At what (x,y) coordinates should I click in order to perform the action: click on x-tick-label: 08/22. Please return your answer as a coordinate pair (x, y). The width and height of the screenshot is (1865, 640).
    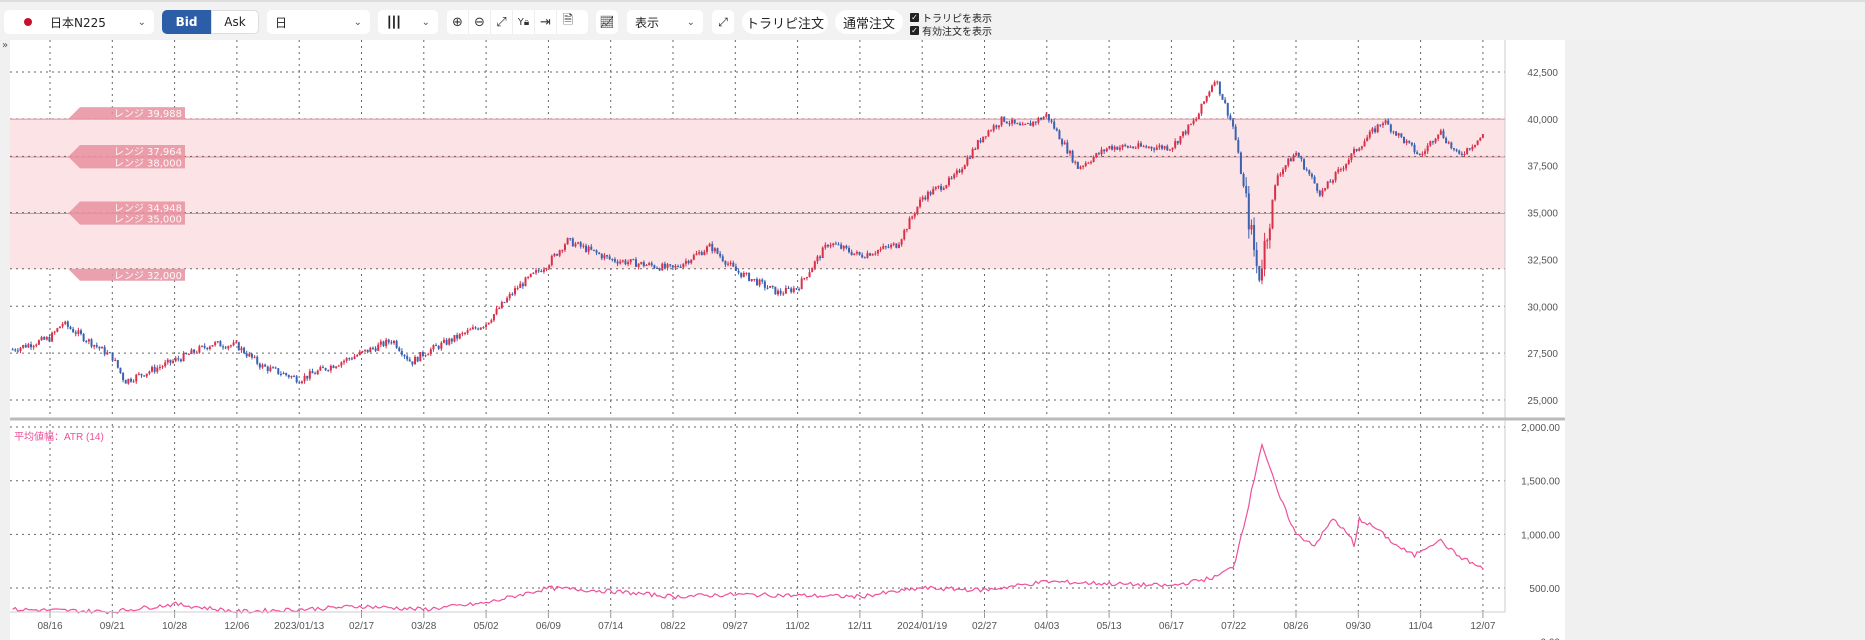
    Looking at the image, I should click on (672, 626).